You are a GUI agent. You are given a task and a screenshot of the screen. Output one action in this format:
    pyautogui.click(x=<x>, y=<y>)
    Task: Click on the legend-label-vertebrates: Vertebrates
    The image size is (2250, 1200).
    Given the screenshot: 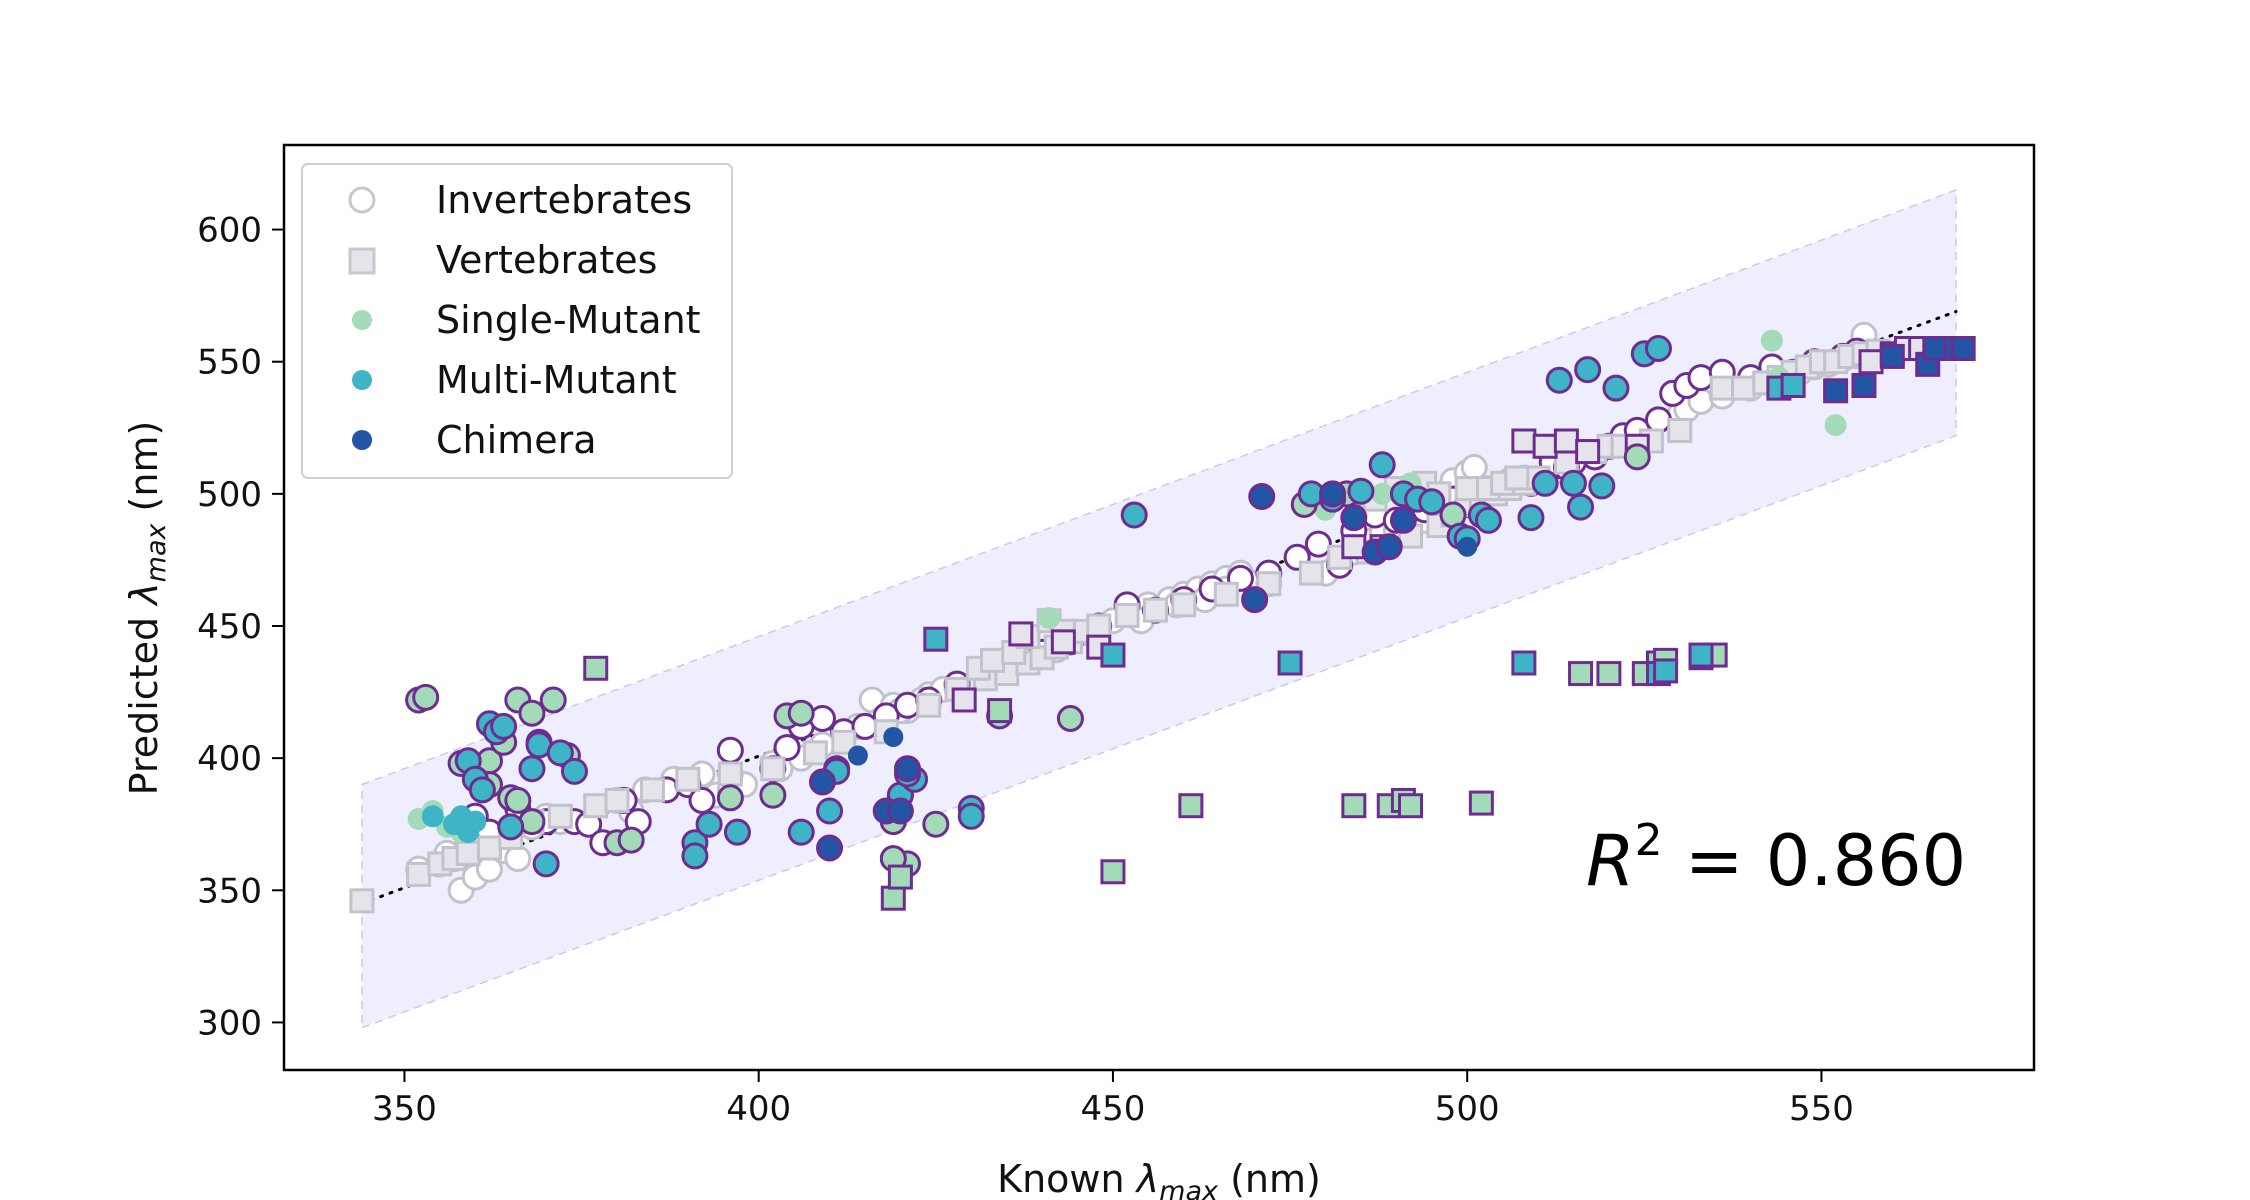 What is the action you would take?
    pyautogui.click(x=546, y=260)
    